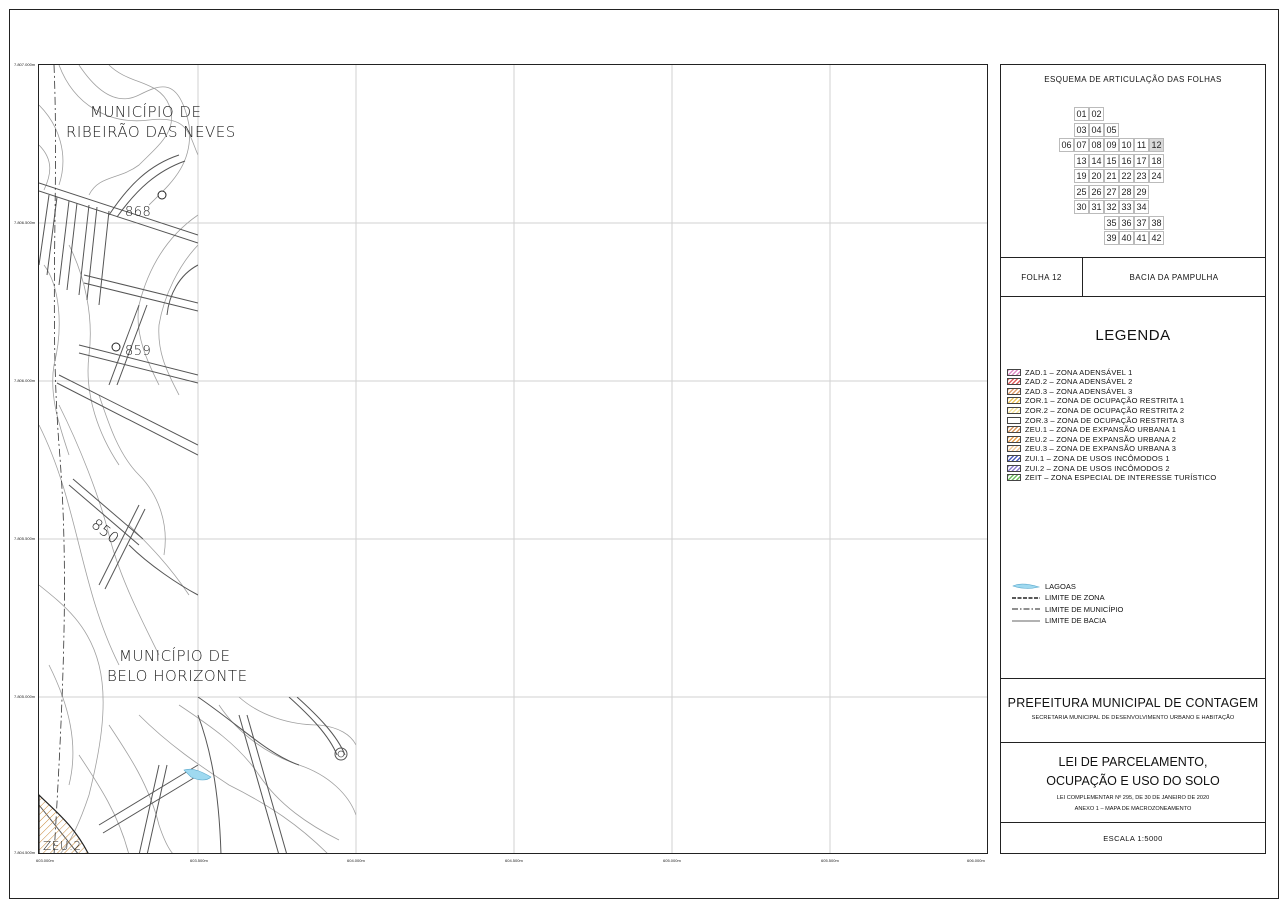 The width and height of the screenshot is (1282, 903). I want to click on x-coord-label: 604.000m, so click(356, 860).